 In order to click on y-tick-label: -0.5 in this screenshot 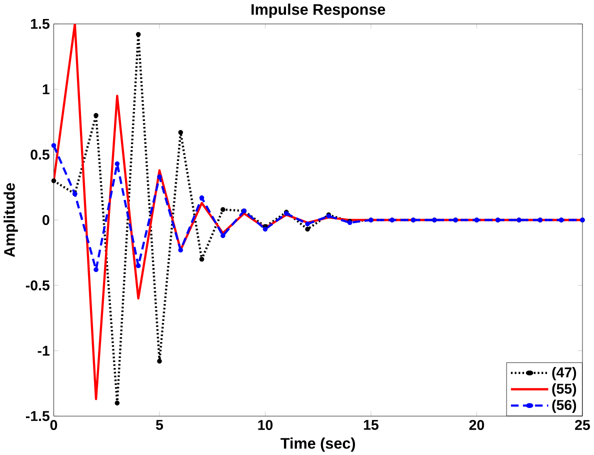, I will do `click(38, 285)`.